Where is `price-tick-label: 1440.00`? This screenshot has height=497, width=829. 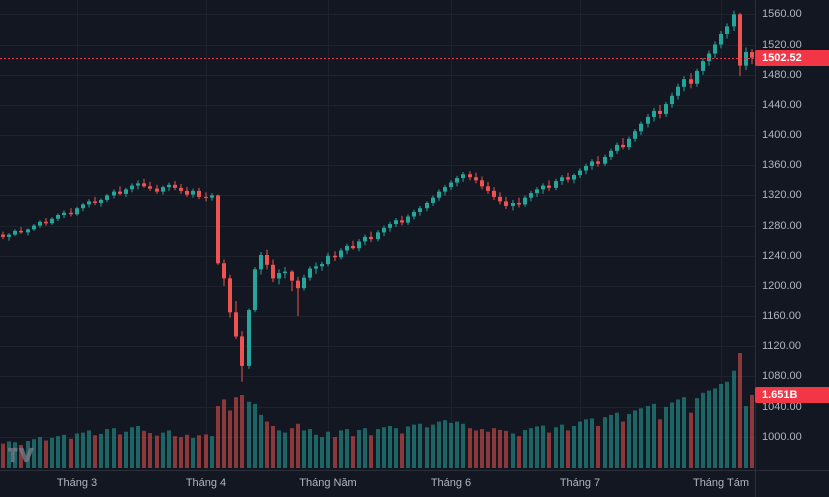 price-tick-label: 1440.00 is located at coordinates (782, 104).